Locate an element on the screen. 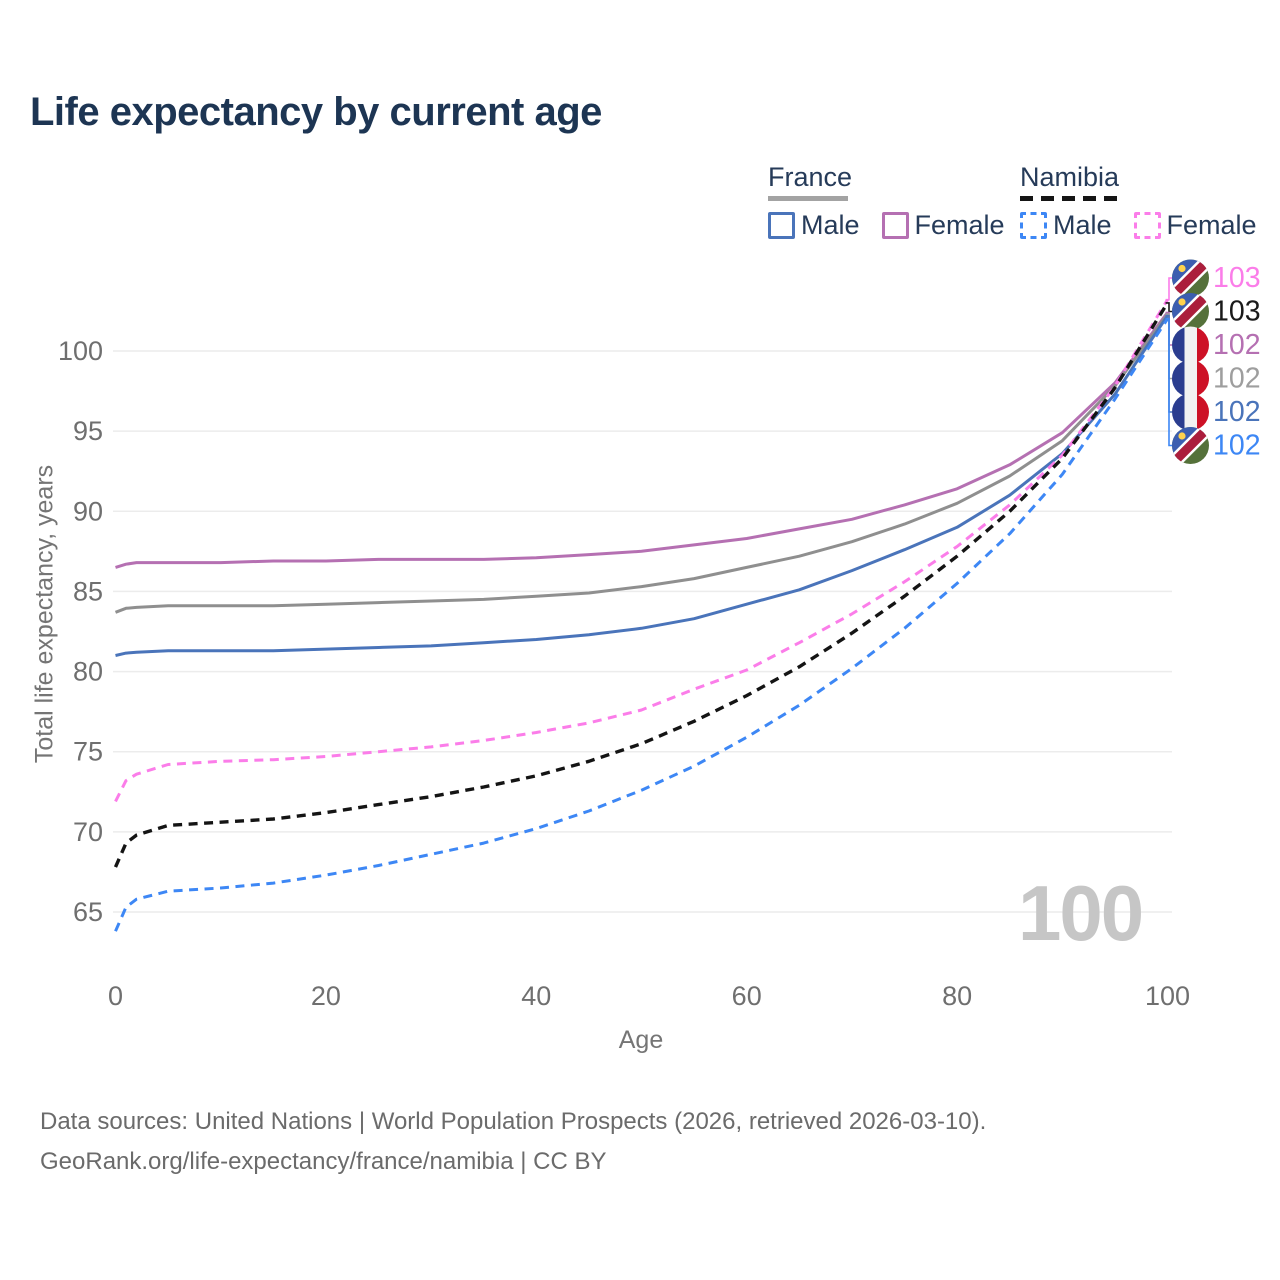  y-tick-75: 75 is located at coordinates (88, 752).